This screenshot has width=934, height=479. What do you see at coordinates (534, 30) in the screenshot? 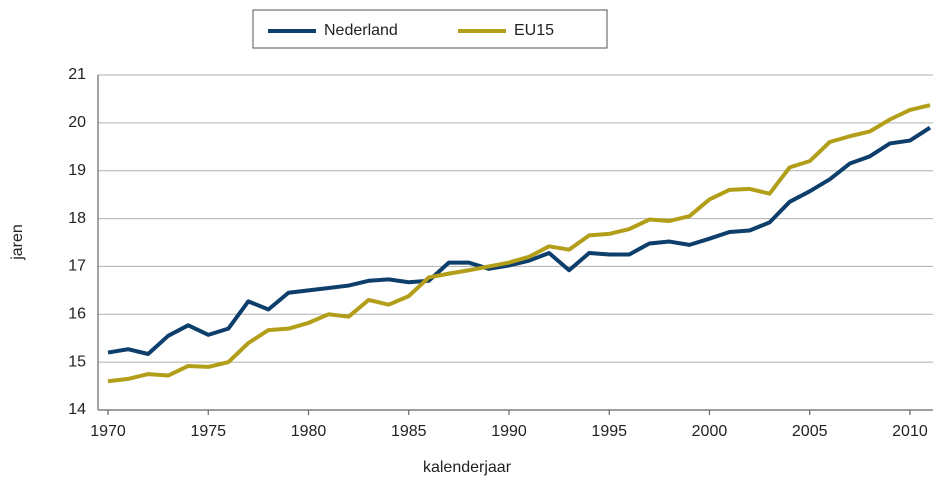
I see `legend-label: EU15` at bounding box center [534, 30].